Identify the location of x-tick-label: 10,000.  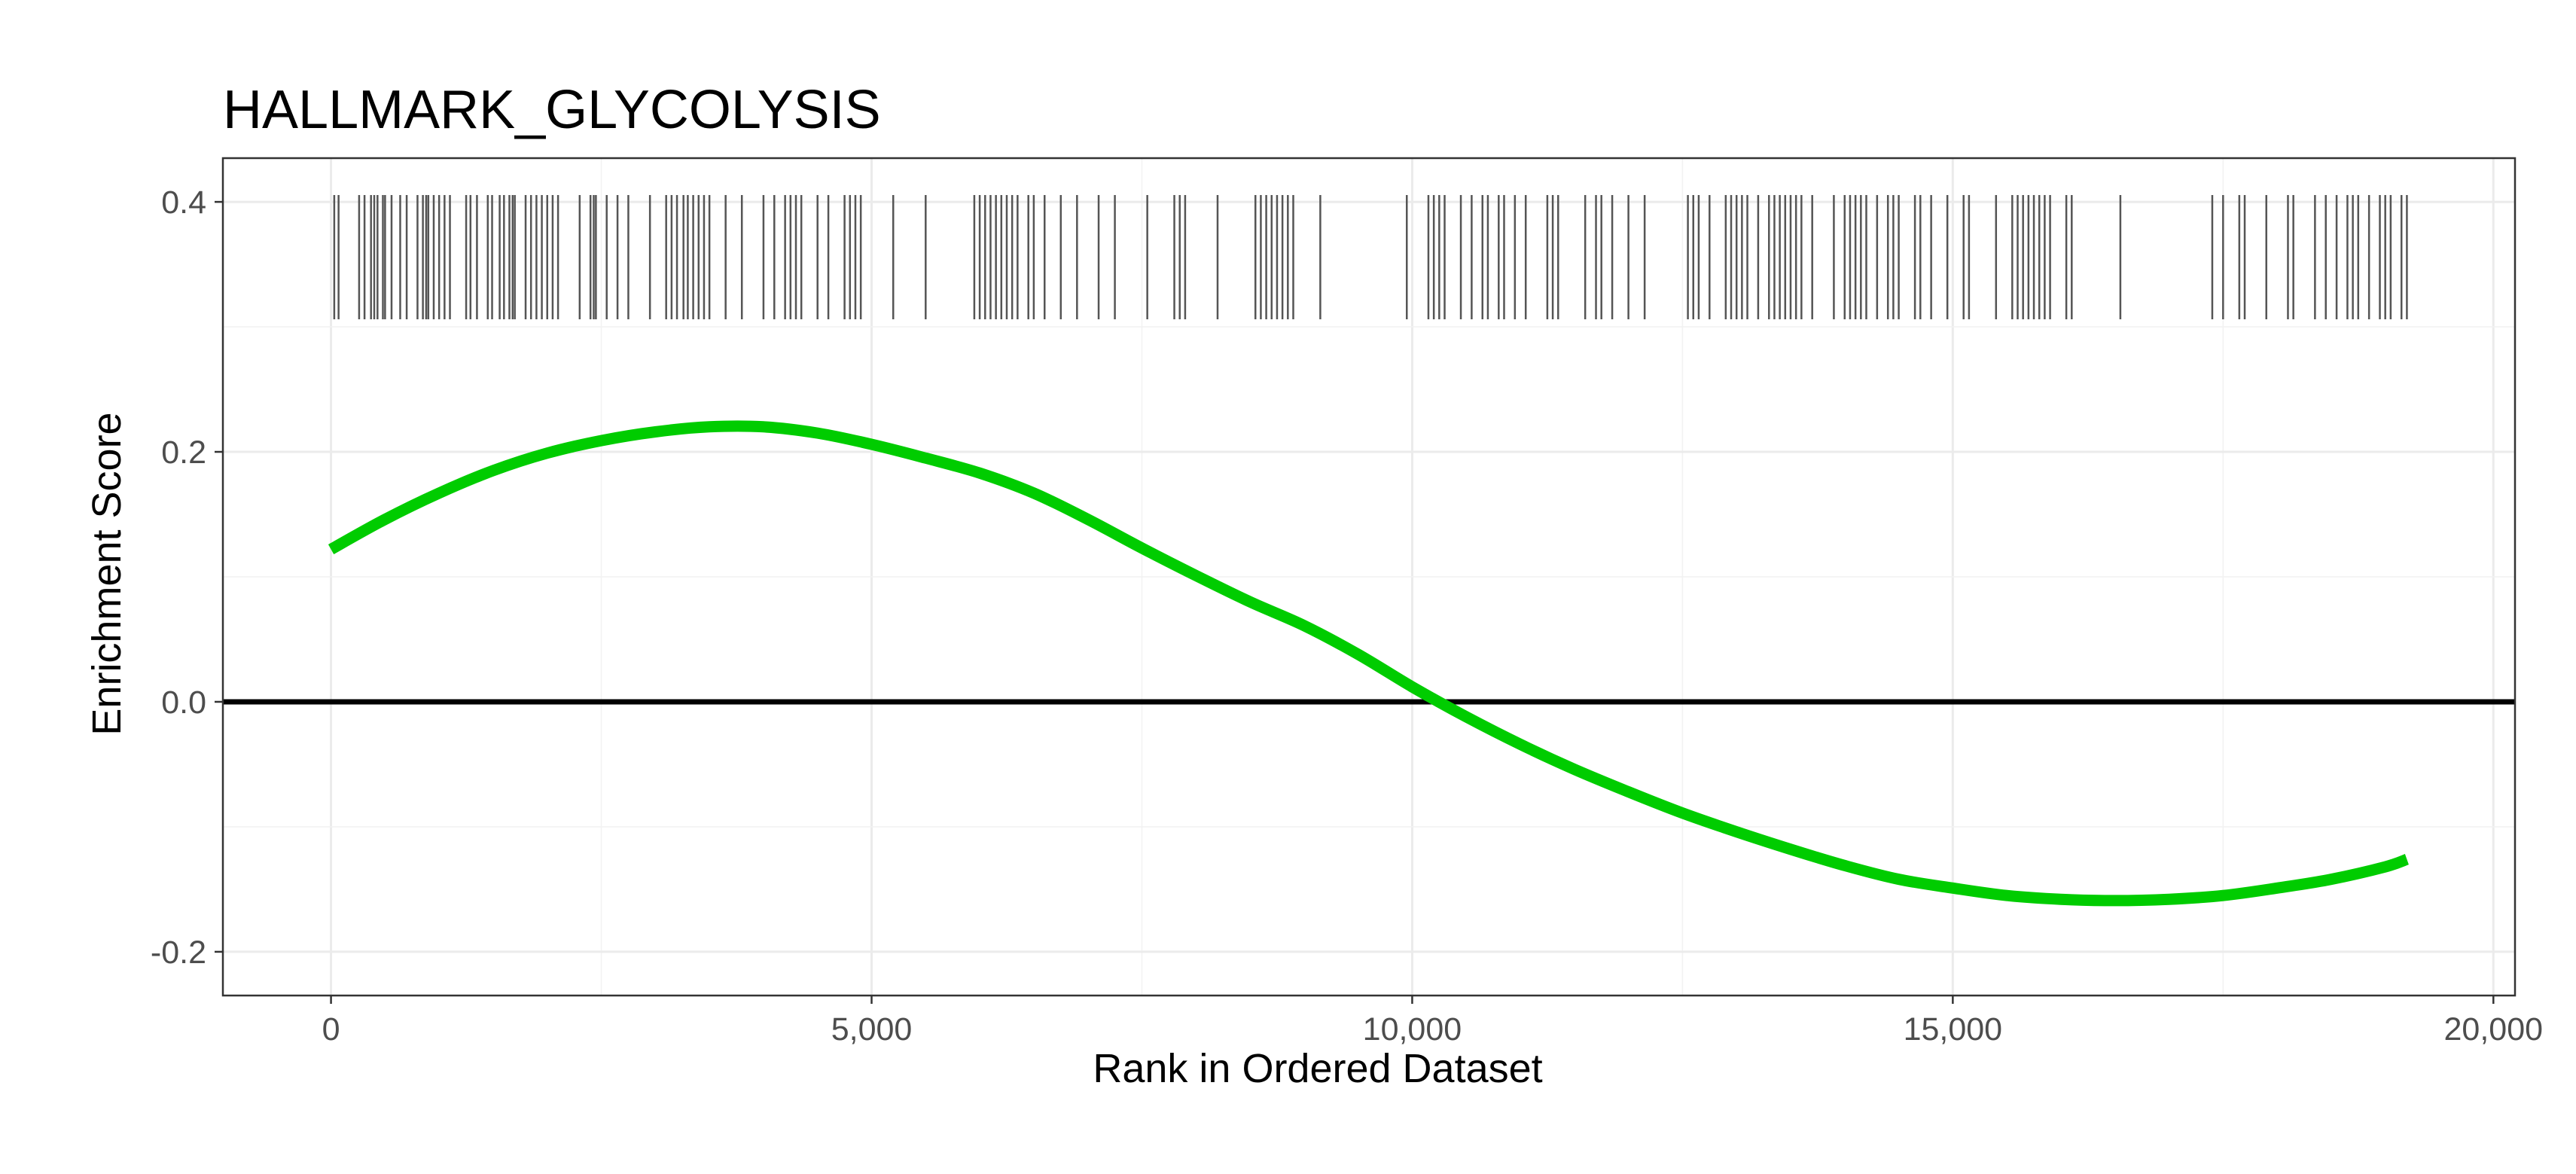
(1412, 1029).